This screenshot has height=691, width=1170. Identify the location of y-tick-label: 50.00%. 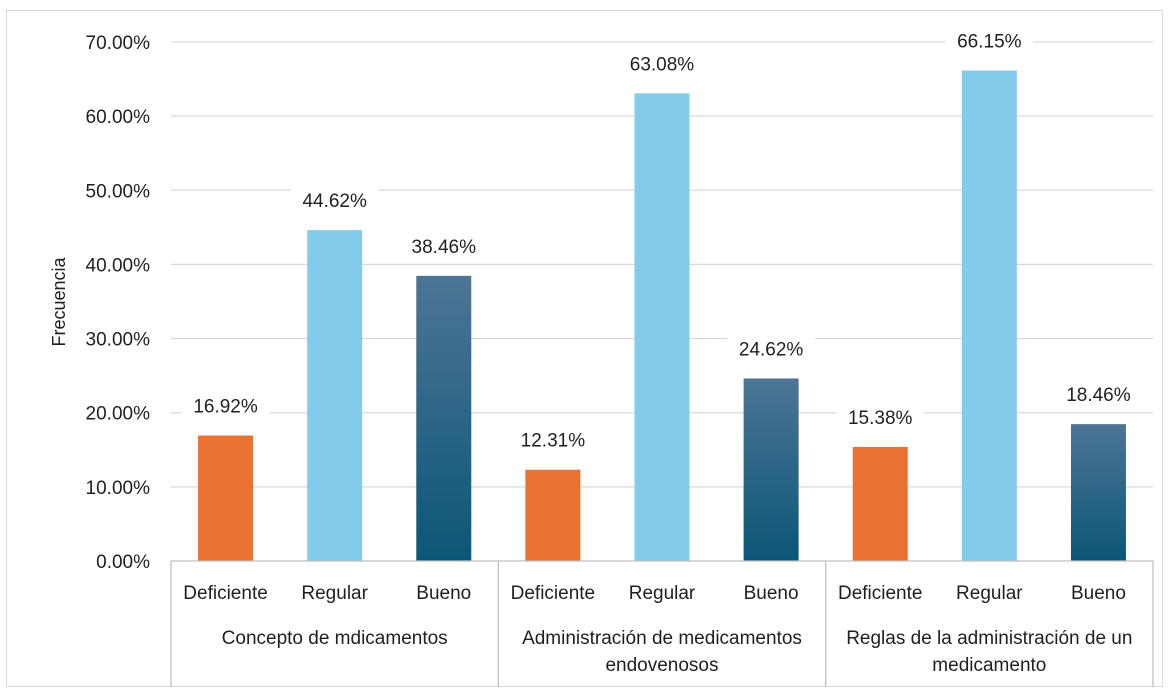
(118, 191).